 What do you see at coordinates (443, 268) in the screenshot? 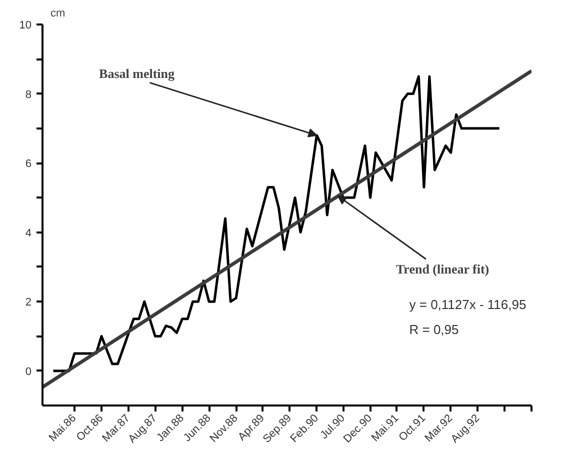
I see `annotation: Trend (linear fit)` at bounding box center [443, 268].